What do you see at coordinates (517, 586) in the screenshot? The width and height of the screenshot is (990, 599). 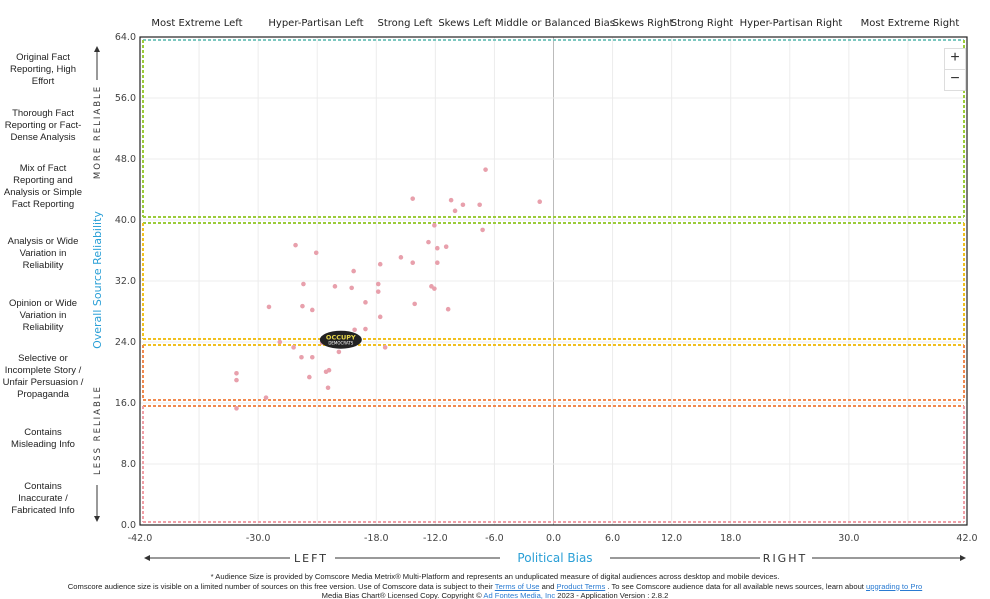 I see `terms-of-use-link: Terms of Use` at bounding box center [517, 586].